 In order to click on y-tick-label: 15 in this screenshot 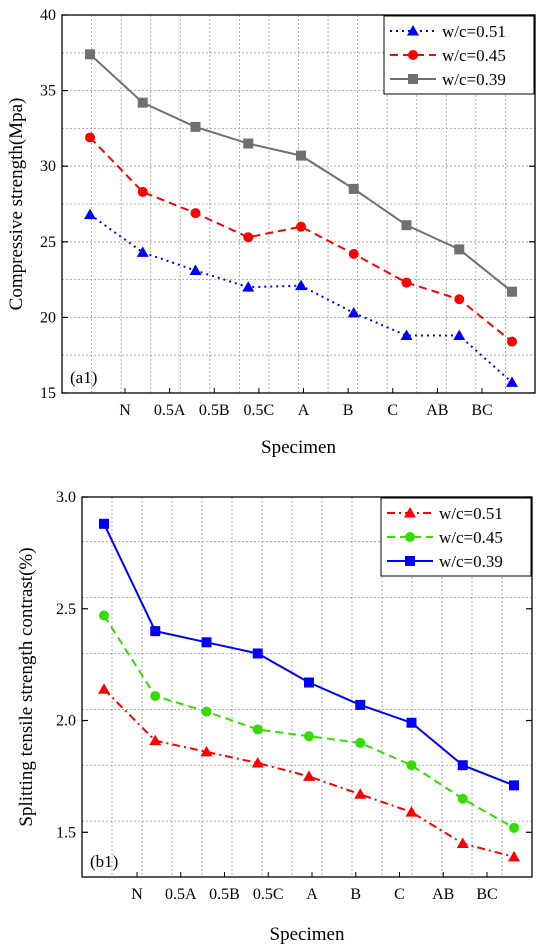, I will do `click(48, 393)`.